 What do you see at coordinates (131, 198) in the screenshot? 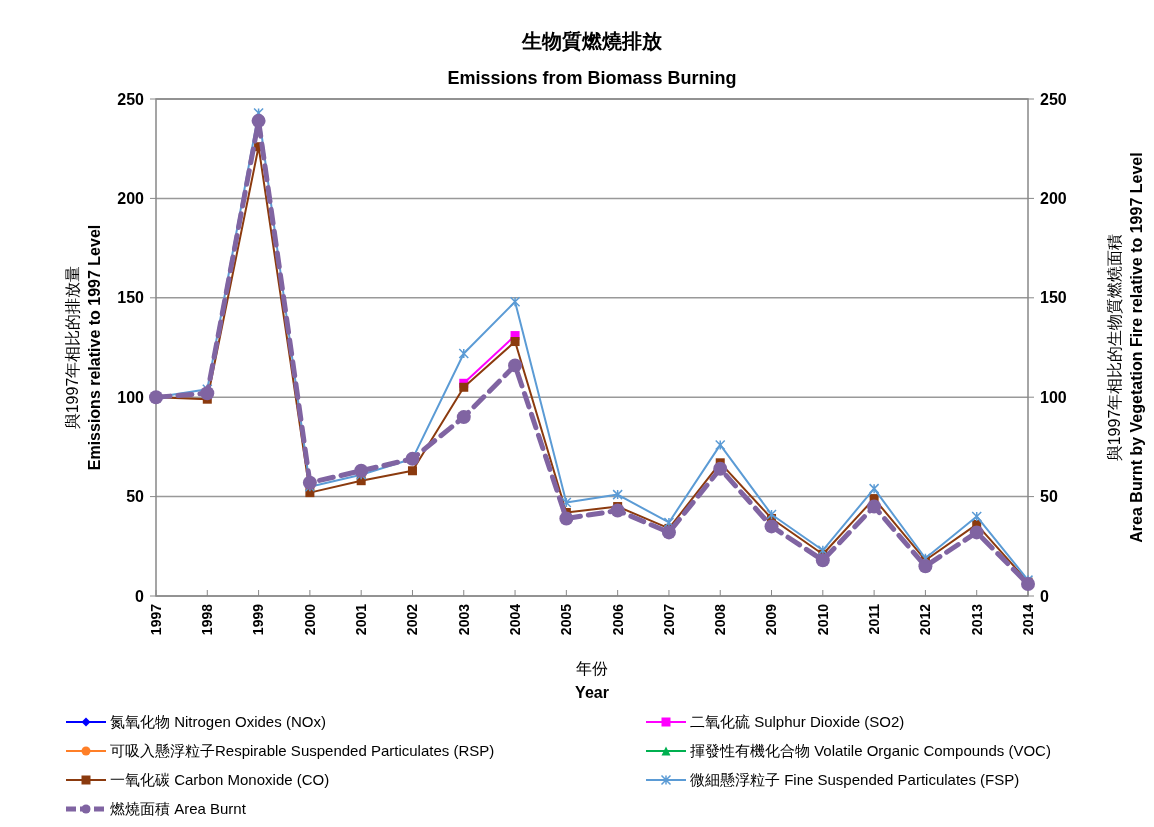
I see `y-tick-label: 200` at bounding box center [131, 198].